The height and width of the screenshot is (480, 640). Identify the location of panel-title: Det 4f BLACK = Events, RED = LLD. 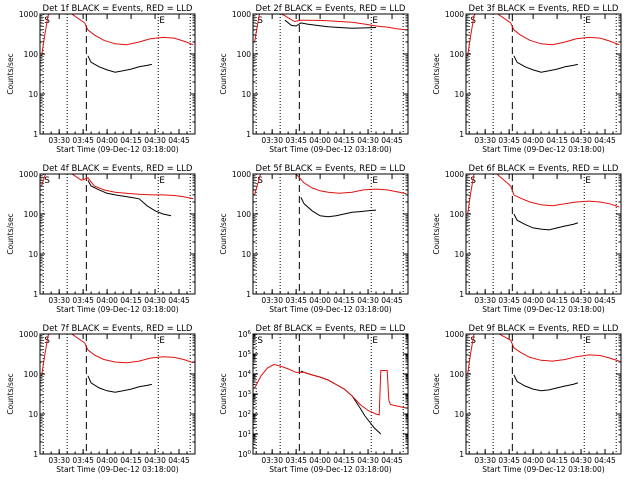
(118, 169).